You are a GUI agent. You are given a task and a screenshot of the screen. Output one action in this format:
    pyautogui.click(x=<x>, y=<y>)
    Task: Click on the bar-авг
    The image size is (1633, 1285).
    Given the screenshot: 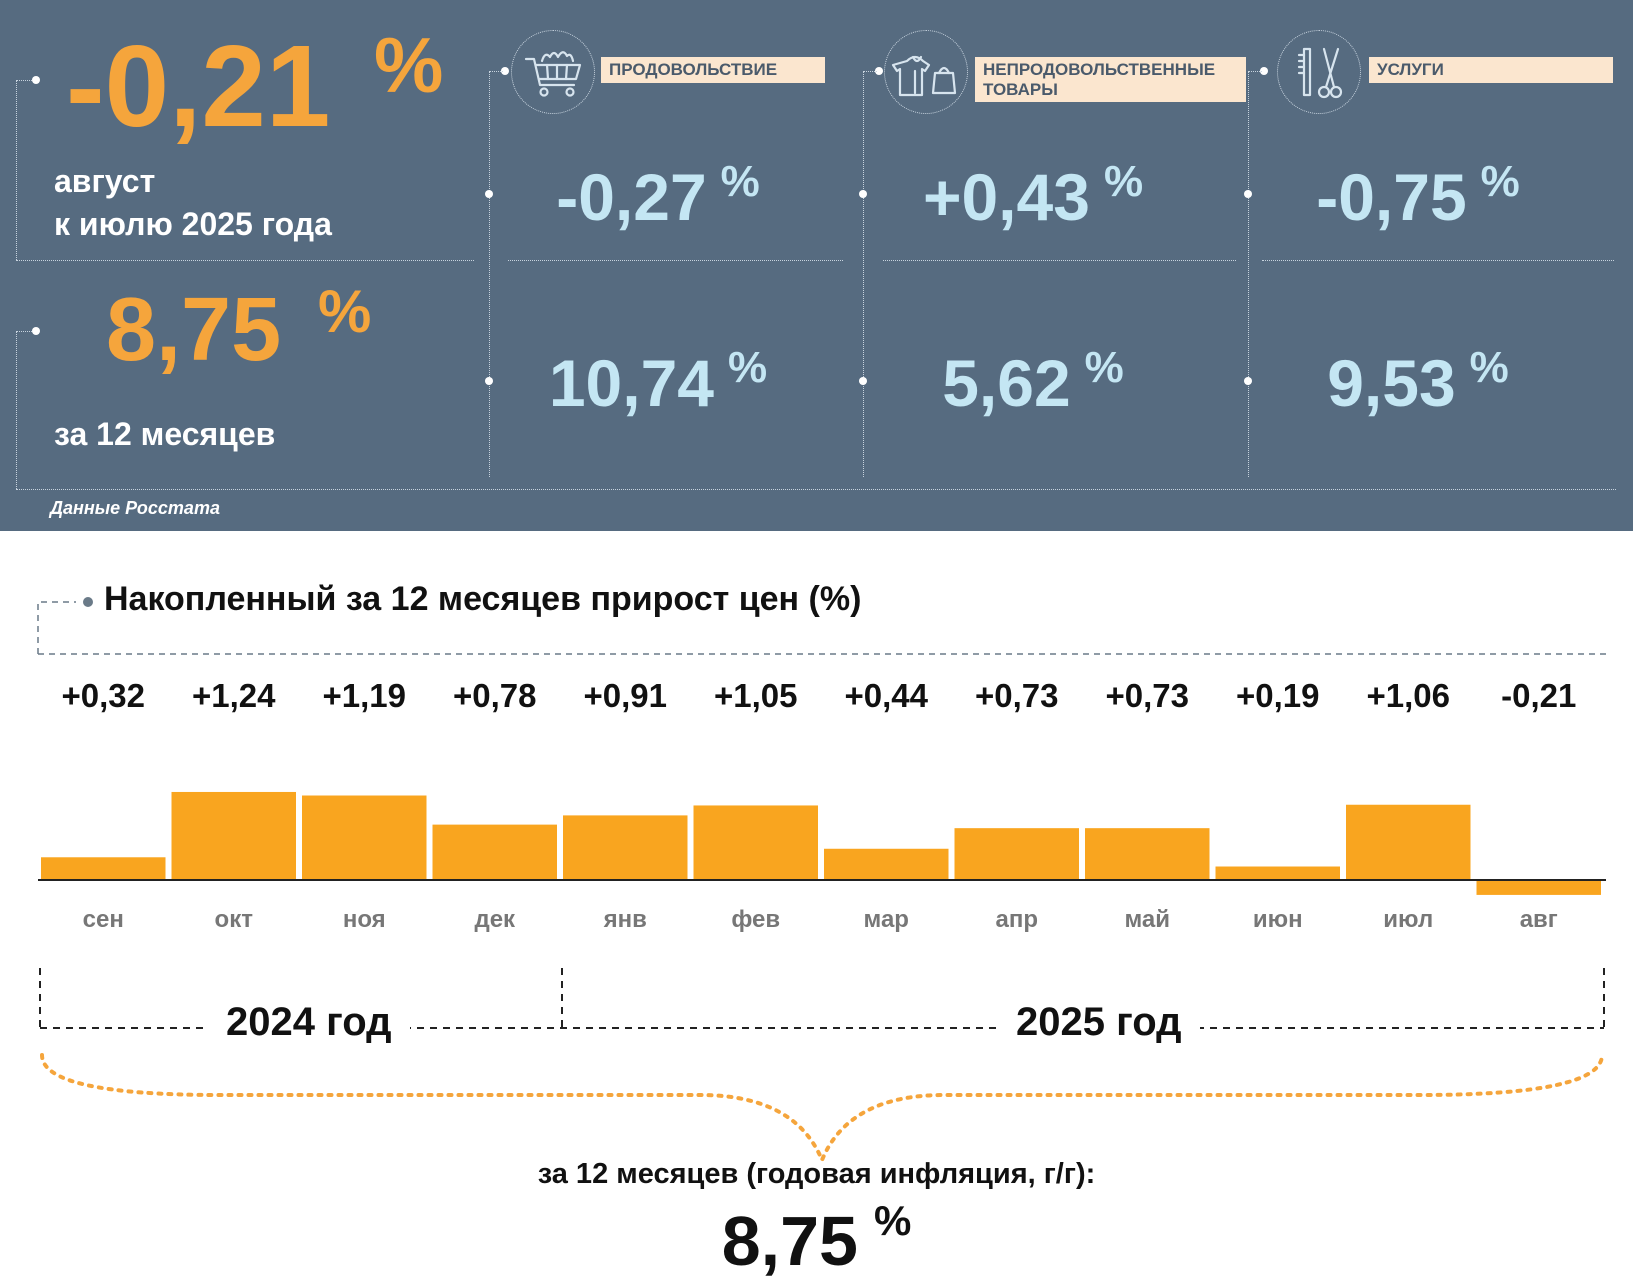 What is the action you would take?
    pyautogui.click(x=1538, y=887)
    